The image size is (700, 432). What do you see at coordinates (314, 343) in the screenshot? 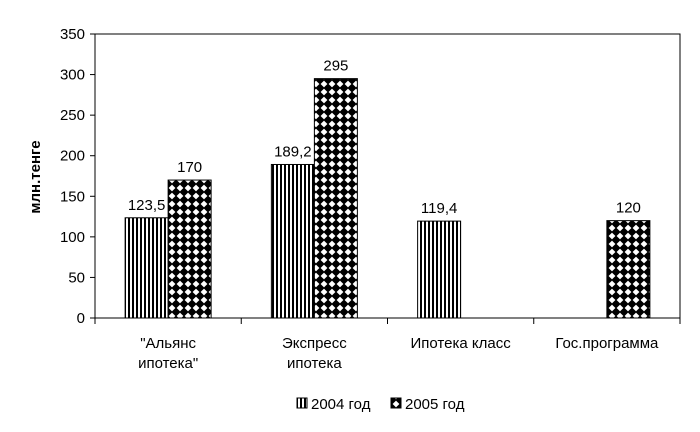
I see `x-category-label: Экспресс` at bounding box center [314, 343].